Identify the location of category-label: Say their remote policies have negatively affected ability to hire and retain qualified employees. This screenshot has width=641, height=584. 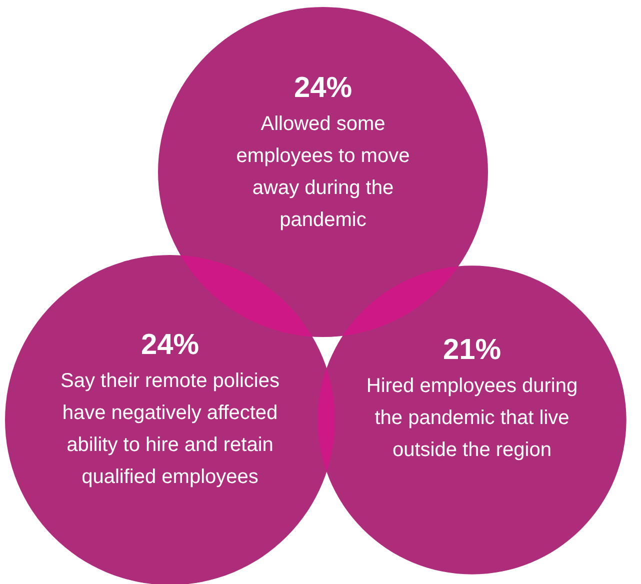
(170, 429).